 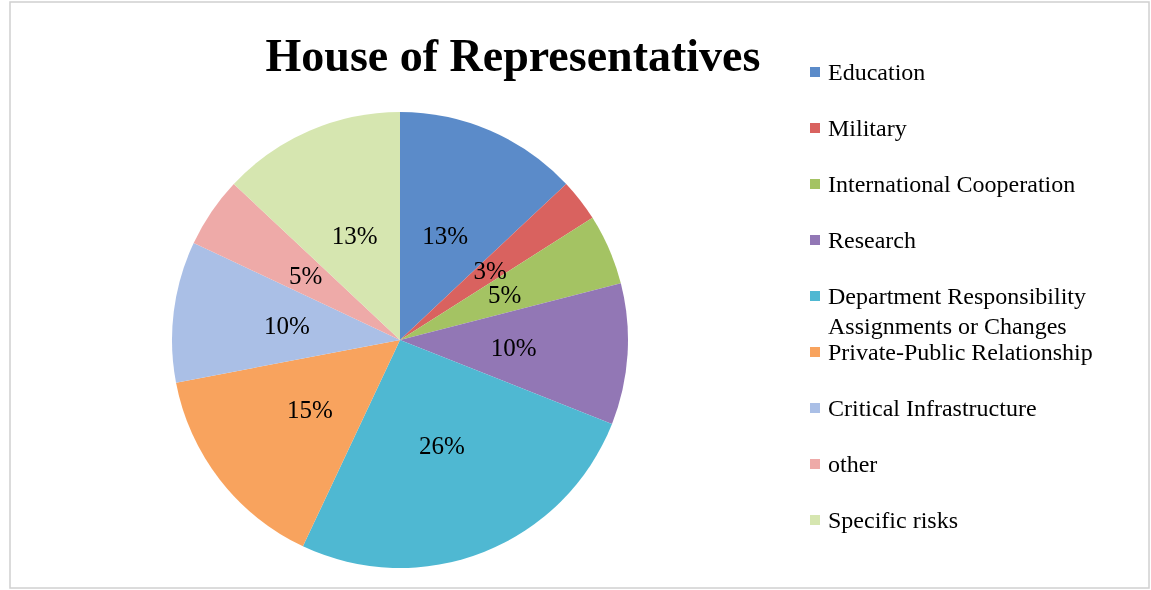 What do you see at coordinates (867, 128) in the screenshot?
I see `legend-label: Military` at bounding box center [867, 128].